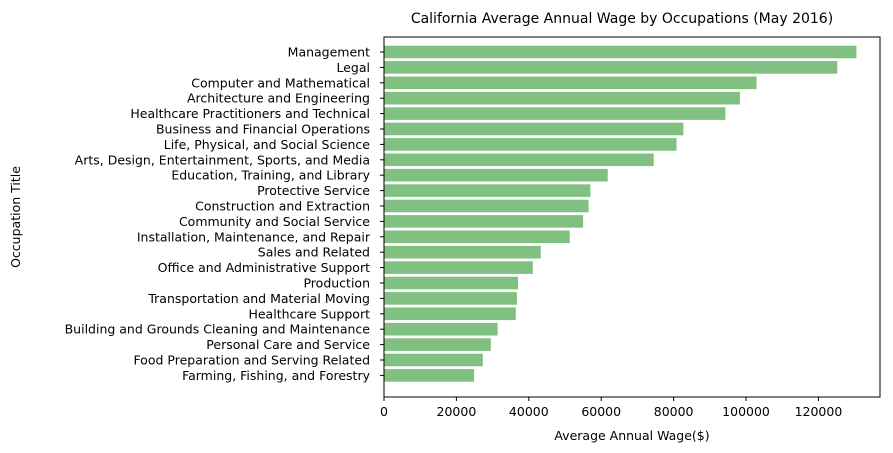 The height and width of the screenshot is (453, 893). What do you see at coordinates (746, 411) in the screenshot?
I see `x-tick-label: 100000` at bounding box center [746, 411].